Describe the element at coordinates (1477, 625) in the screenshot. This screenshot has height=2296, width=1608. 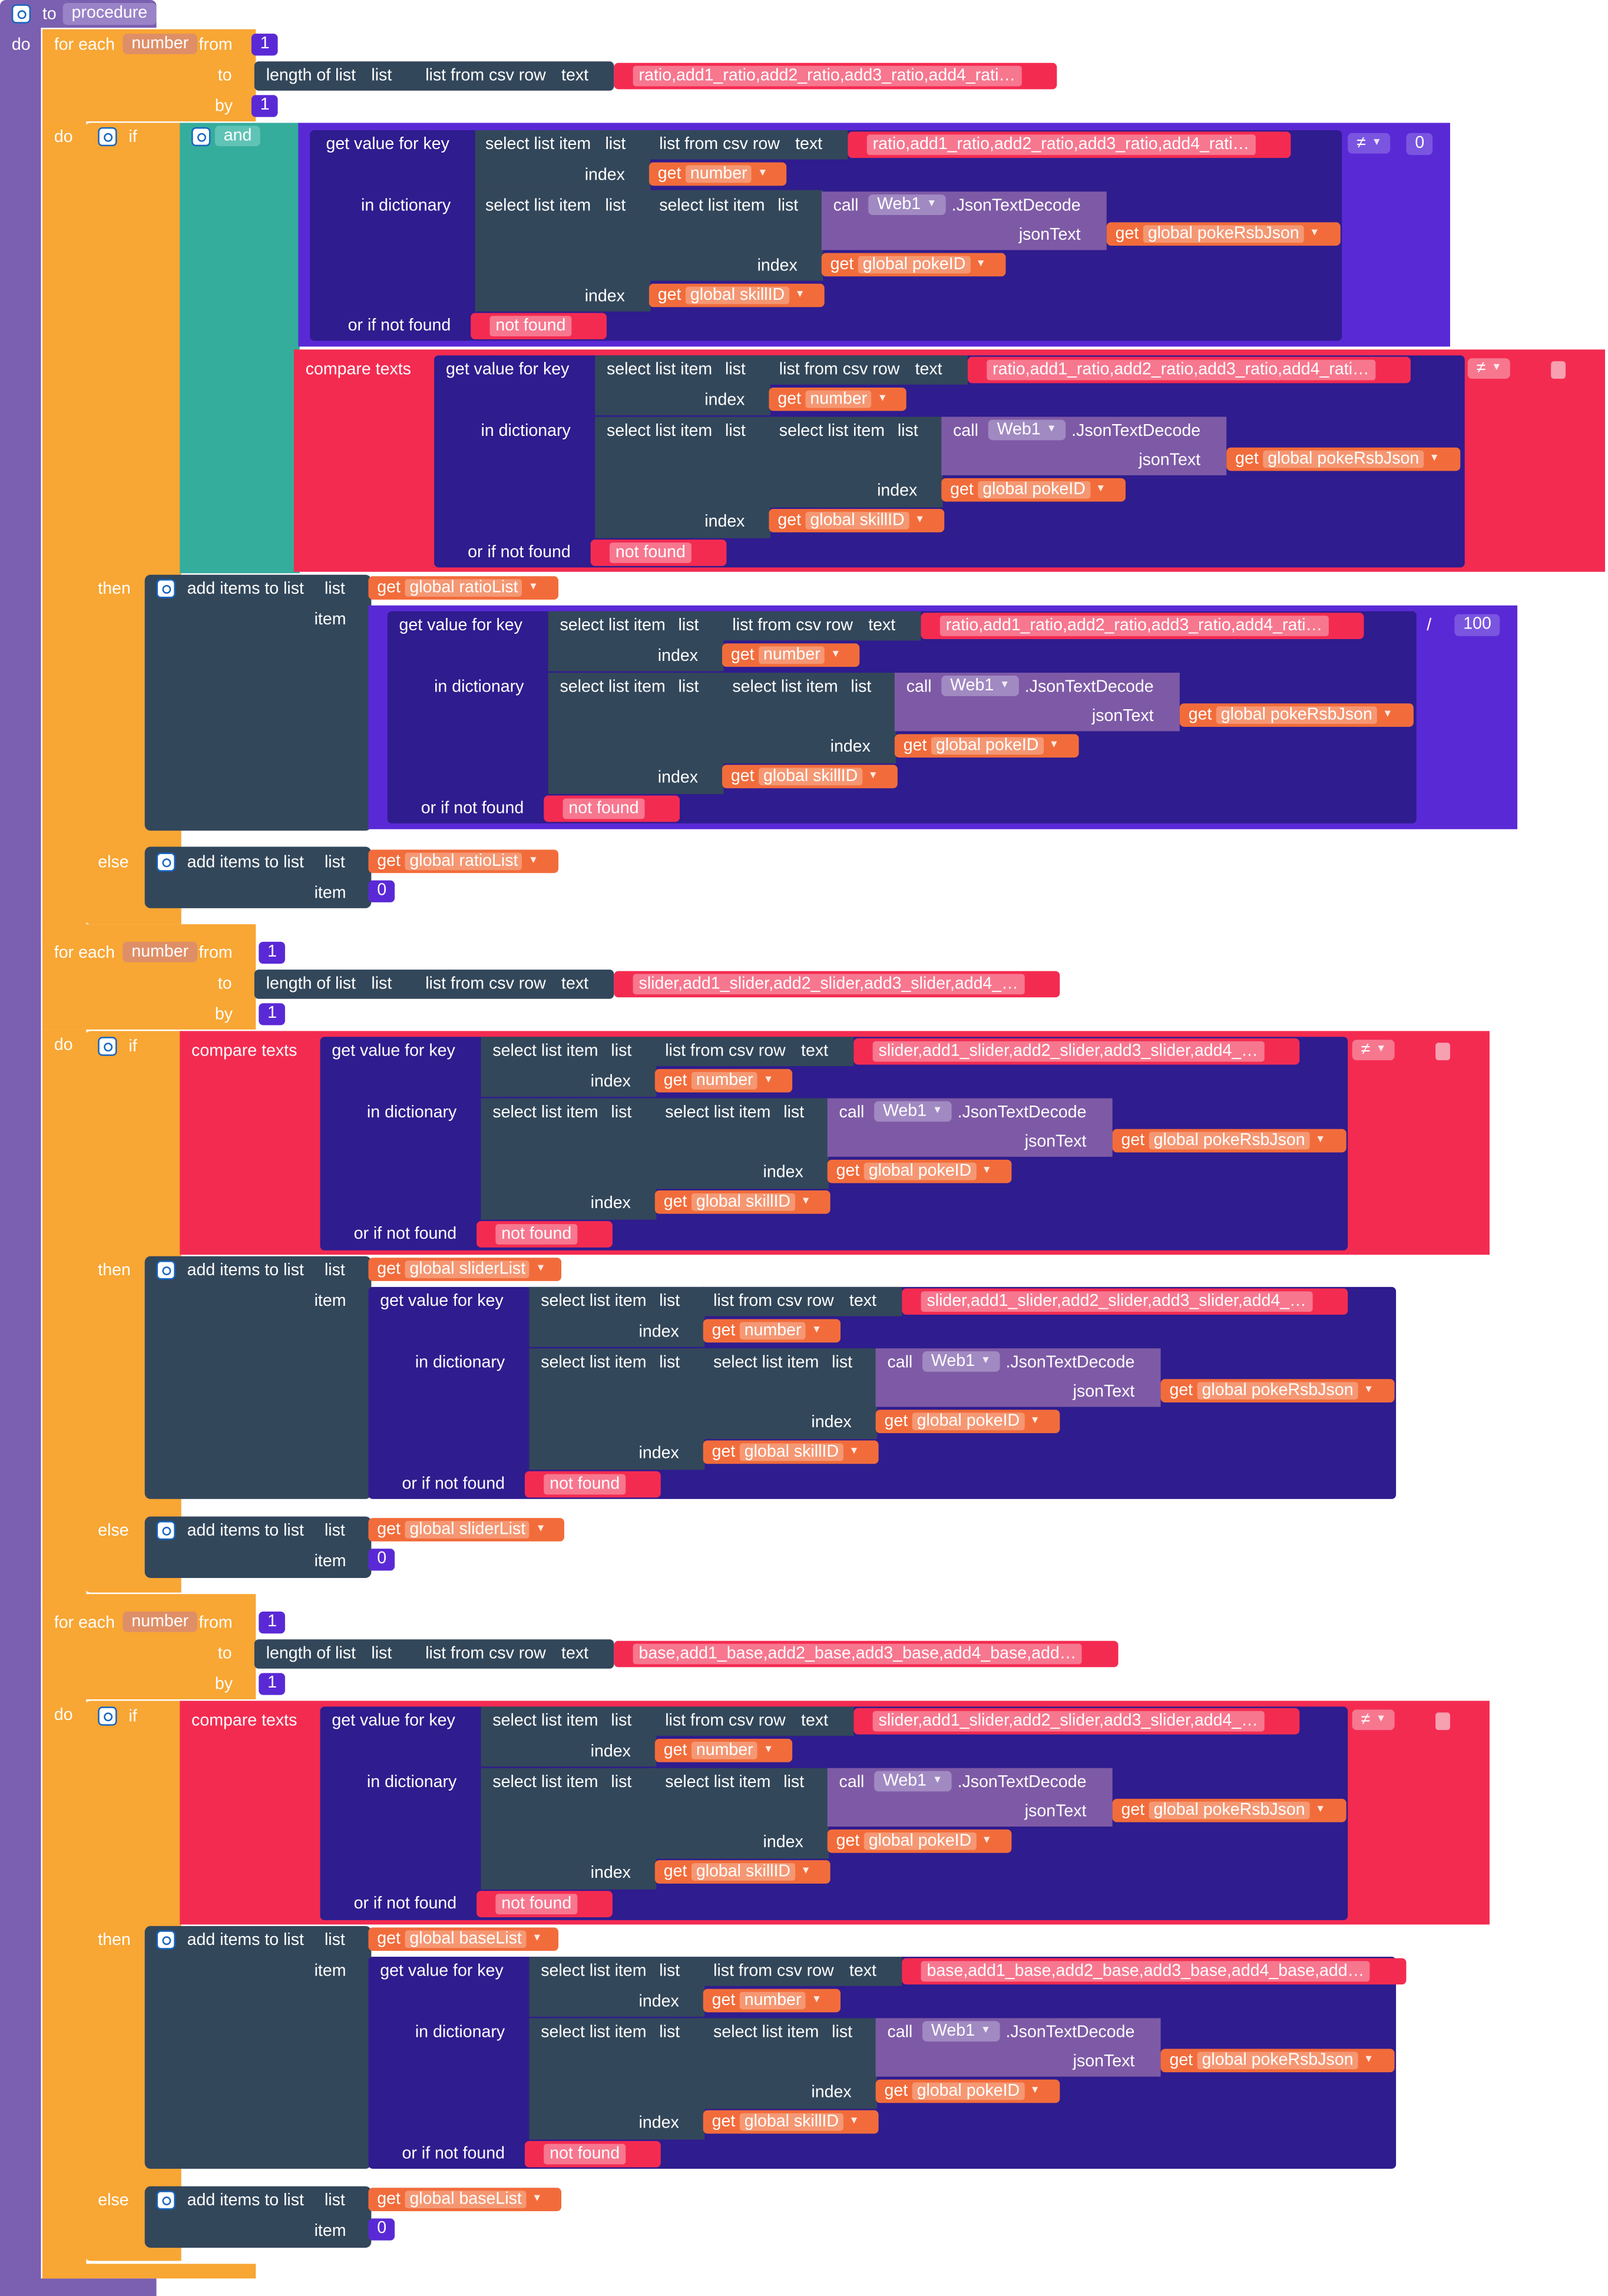
I see `number-block: 100` at that location.